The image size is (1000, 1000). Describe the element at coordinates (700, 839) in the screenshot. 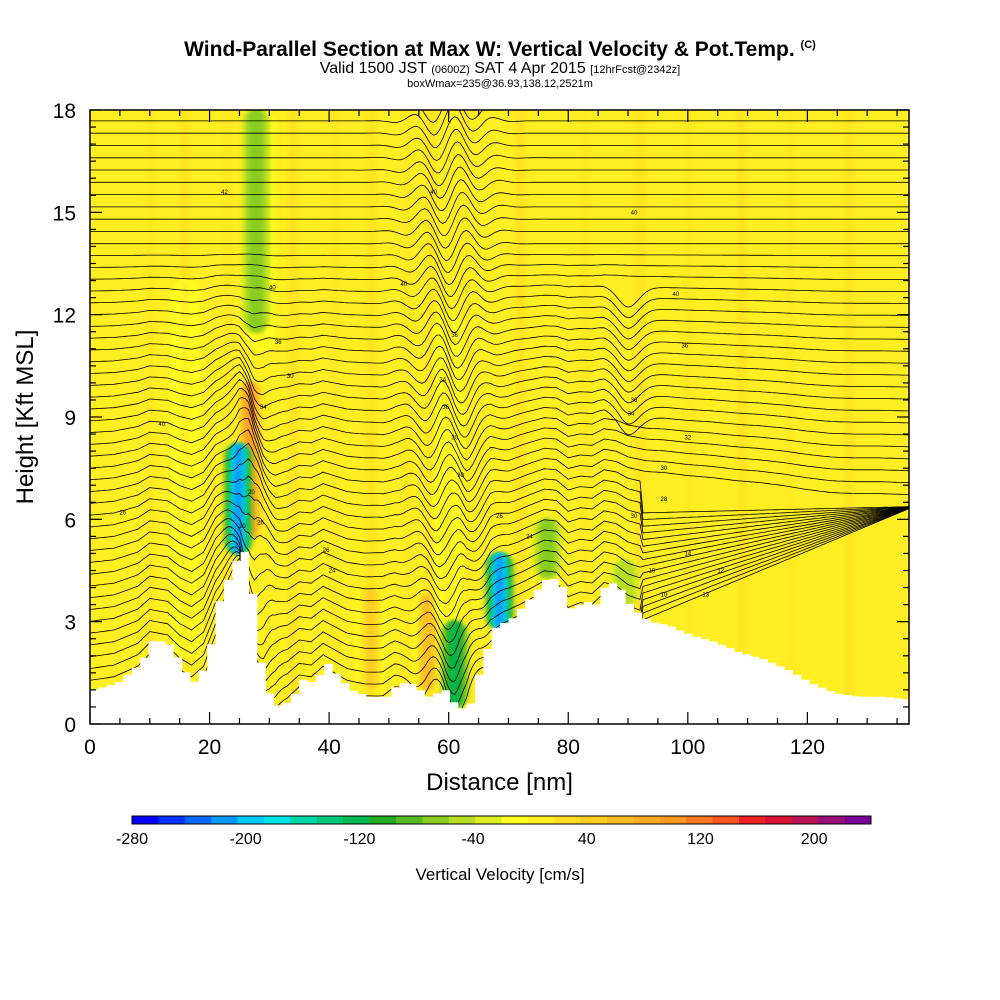

I see `colorbar-tick-label: 120` at that location.